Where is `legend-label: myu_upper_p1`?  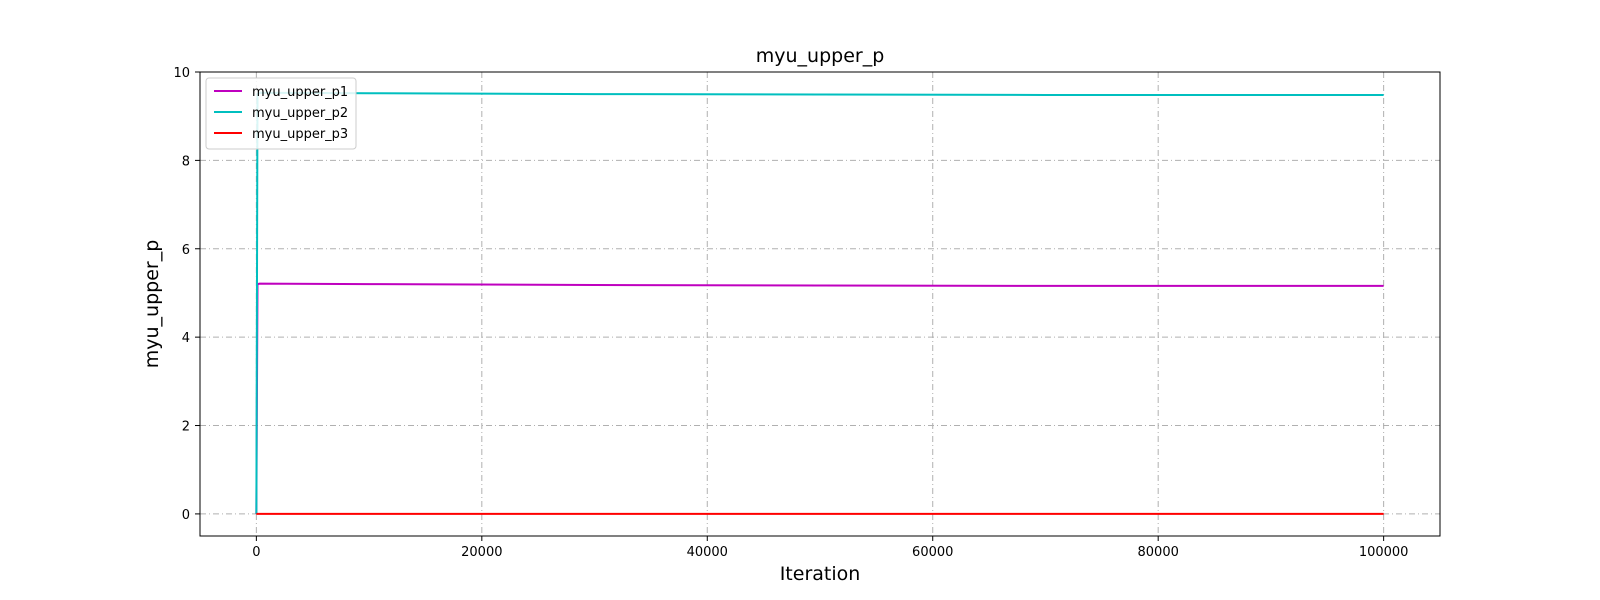
legend-label: myu_upper_p1 is located at coordinates (300, 92).